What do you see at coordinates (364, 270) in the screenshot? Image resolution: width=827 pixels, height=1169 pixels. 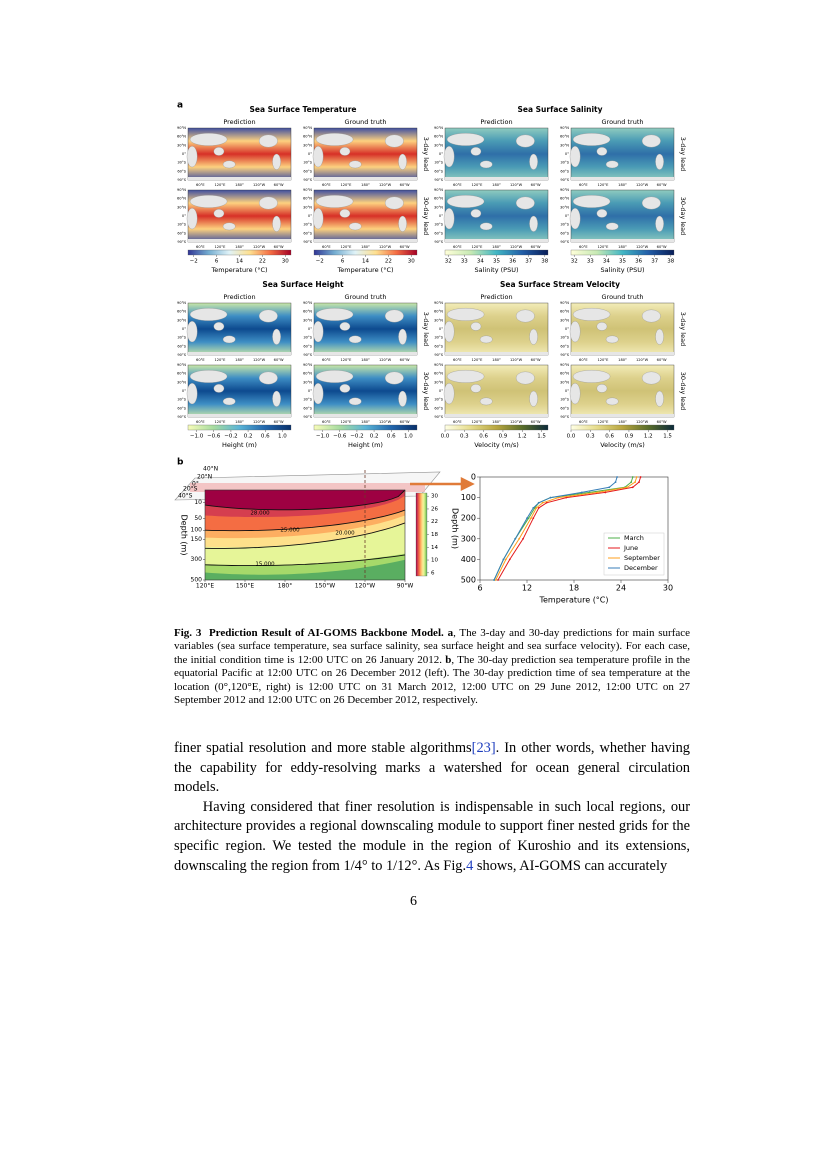 I see `colorbar-label: Temperature (°C)` at bounding box center [364, 270].